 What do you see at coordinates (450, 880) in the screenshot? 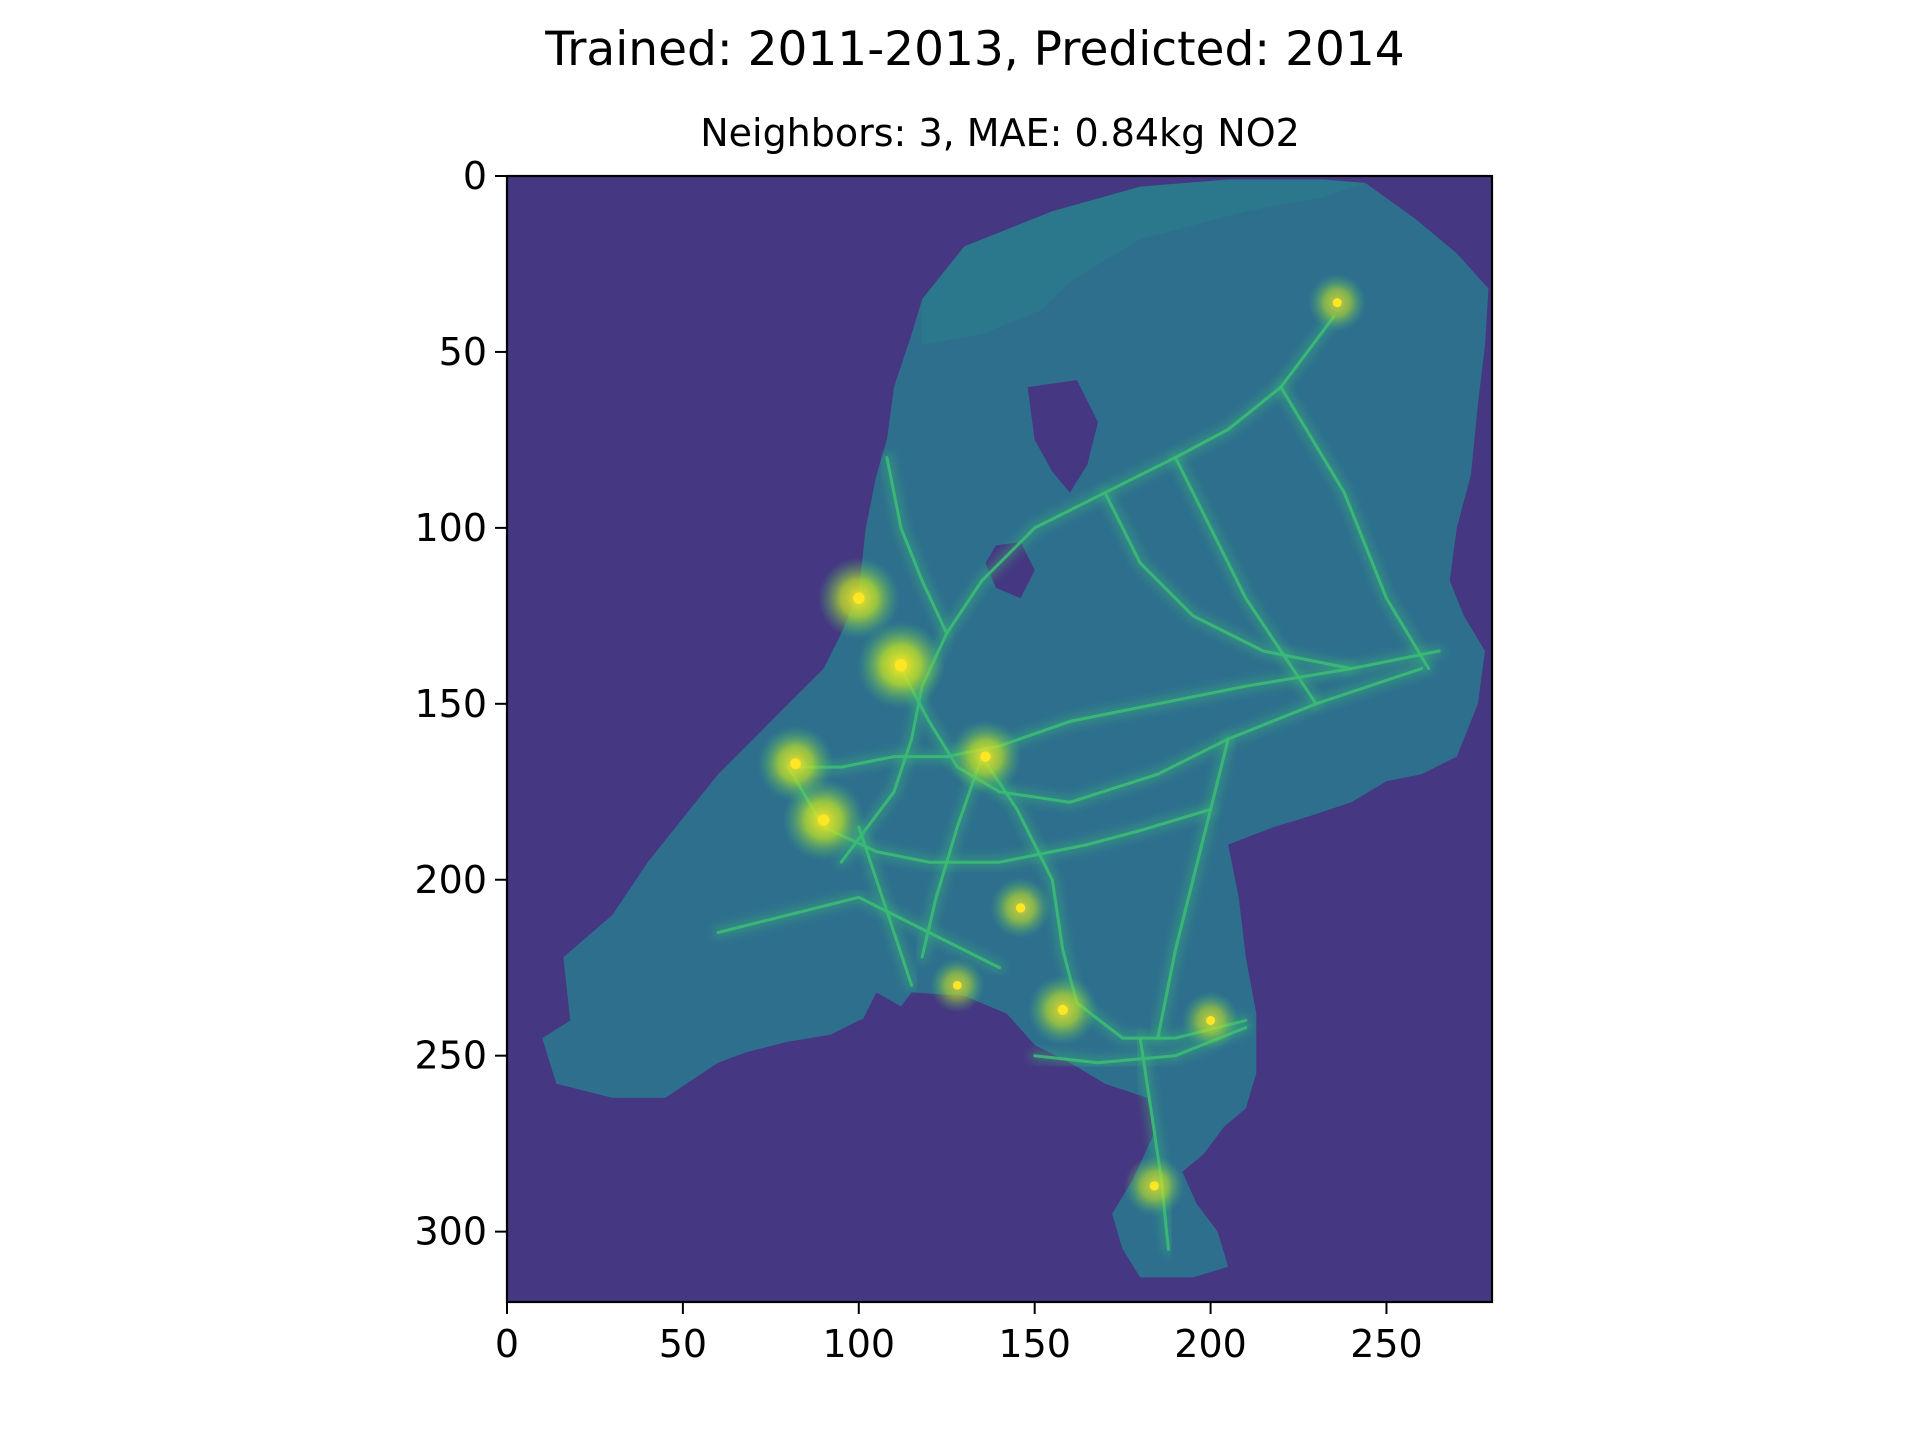
I see `y-tick-label-4: 200` at bounding box center [450, 880].